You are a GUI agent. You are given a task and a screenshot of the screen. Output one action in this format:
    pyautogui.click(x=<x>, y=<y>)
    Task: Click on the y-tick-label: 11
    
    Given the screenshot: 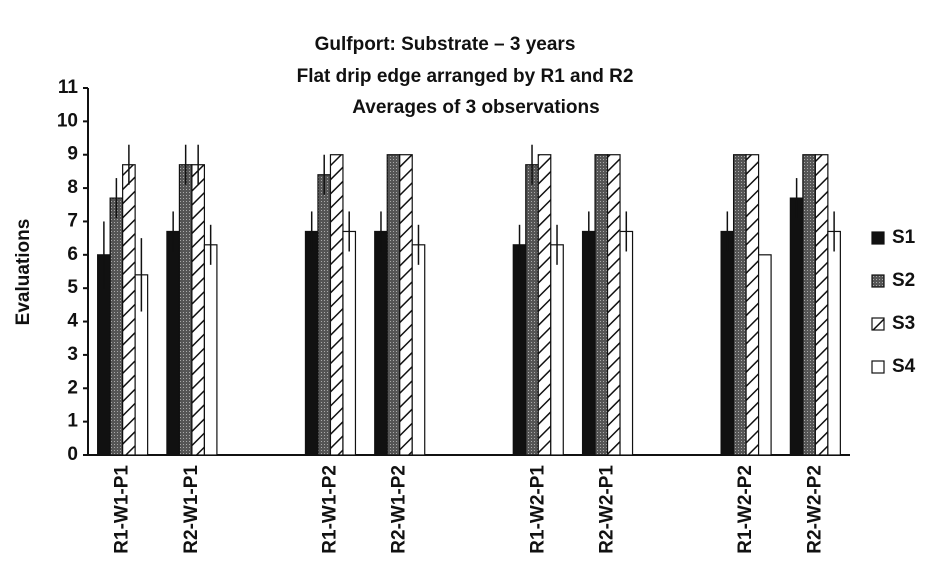 What is the action you would take?
    pyautogui.click(x=68, y=87)
    